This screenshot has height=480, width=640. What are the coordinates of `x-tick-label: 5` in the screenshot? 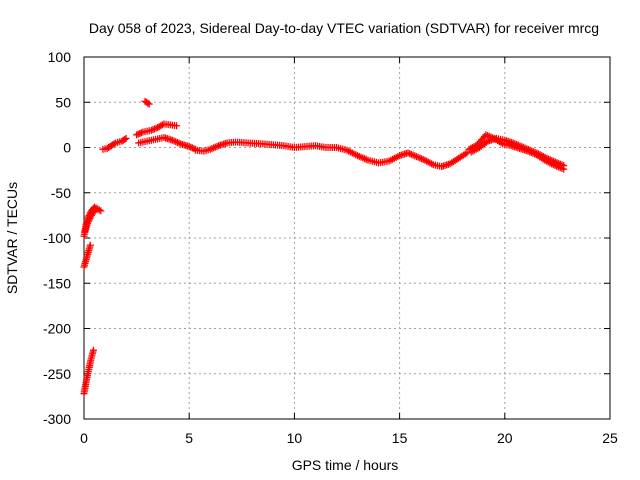 It's located at (189, 438).